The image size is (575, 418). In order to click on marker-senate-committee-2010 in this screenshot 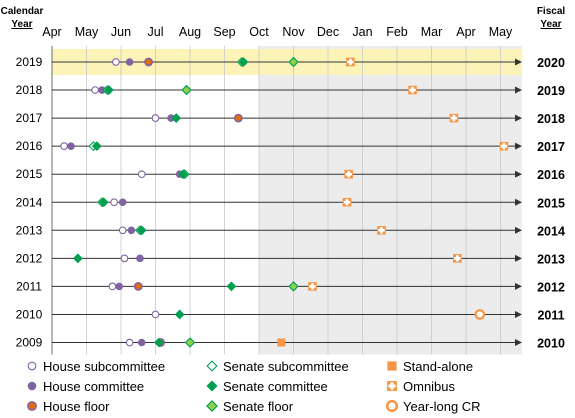, I will do `click(179, 314)`.